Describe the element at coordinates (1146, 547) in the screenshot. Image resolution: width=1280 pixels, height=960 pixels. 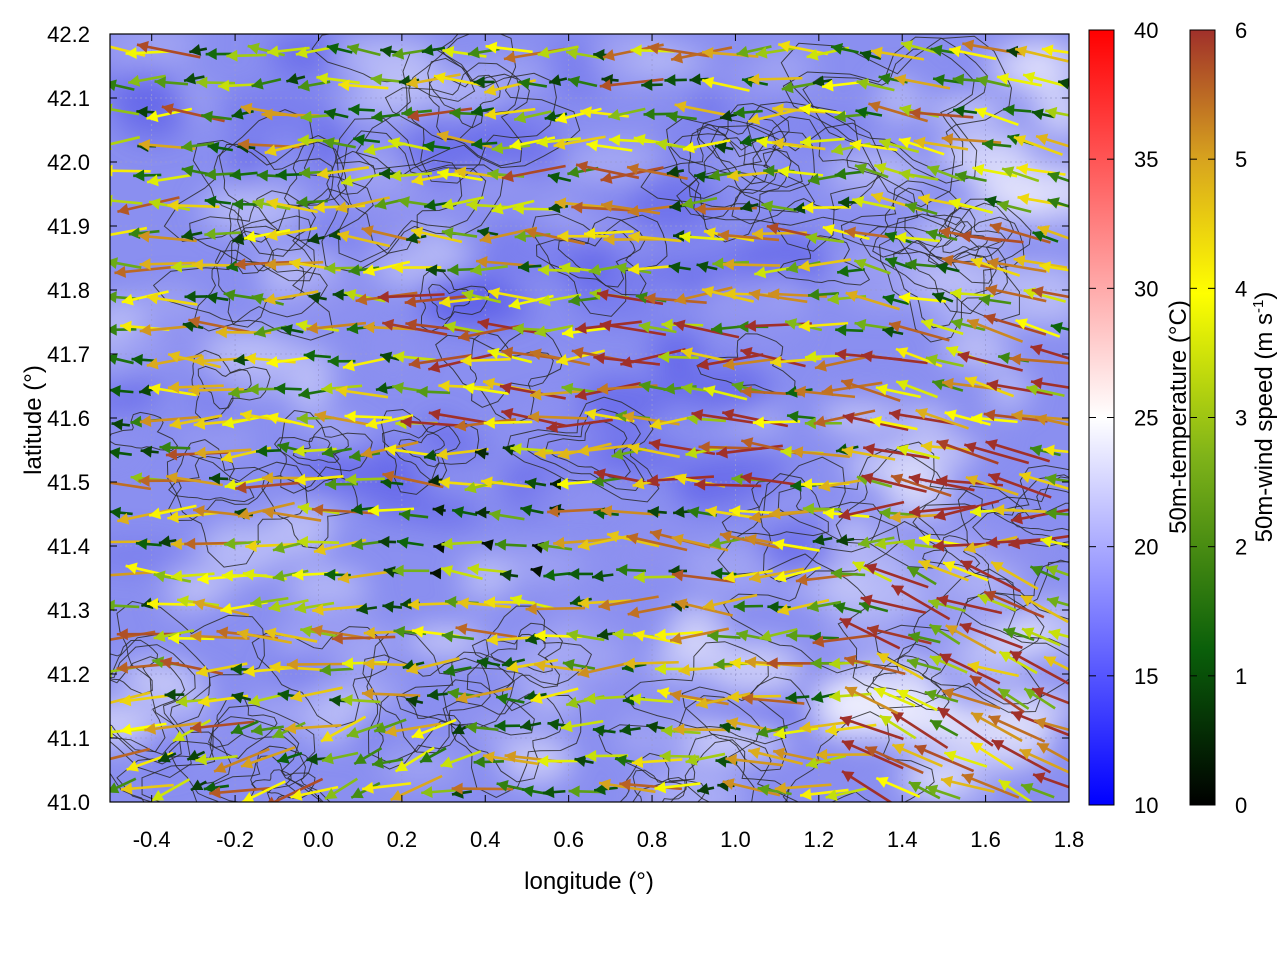
I see `temperature-colorbar-tick-label: 20` at that location.